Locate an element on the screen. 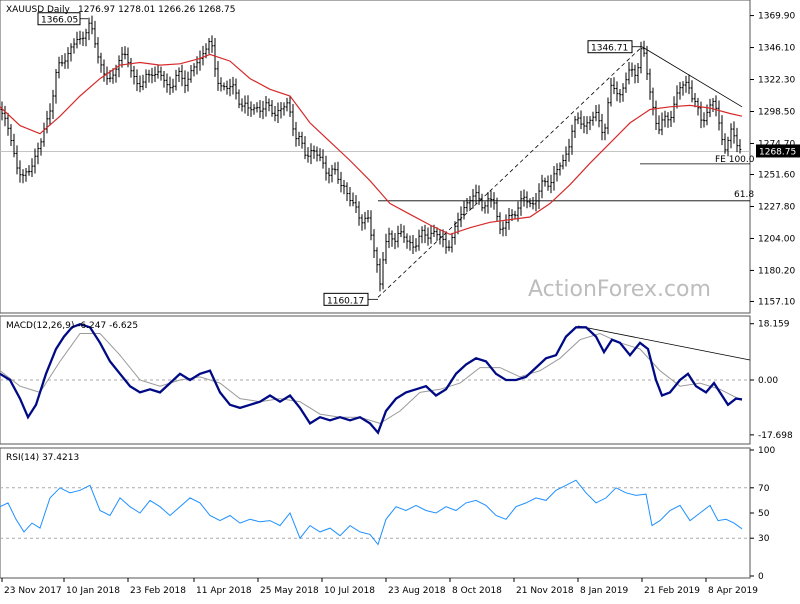  last-price-label: 1268.75 is located at coordinates (777, 152).